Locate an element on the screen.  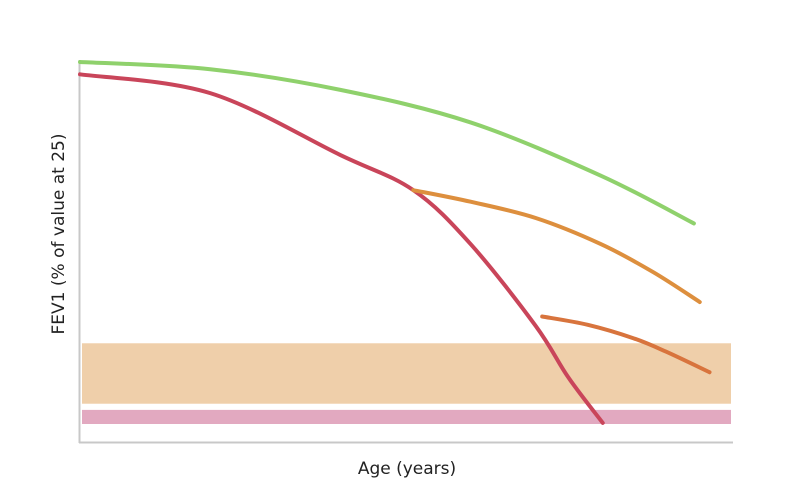
chart-bands is located at coordinates (406, 383).